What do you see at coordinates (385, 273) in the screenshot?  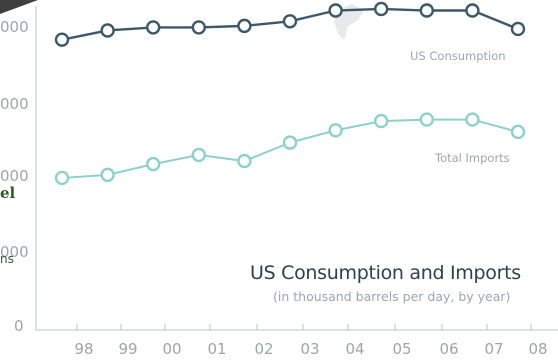 I see `chart-title: US Consumption and Imports` at bounding box center [385, 273].